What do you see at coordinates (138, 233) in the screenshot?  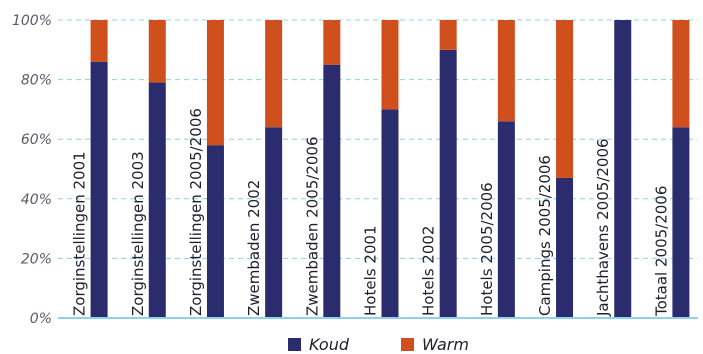 I see `category-label: Zorginstellingen 2003` at bounding box center [138, 233].